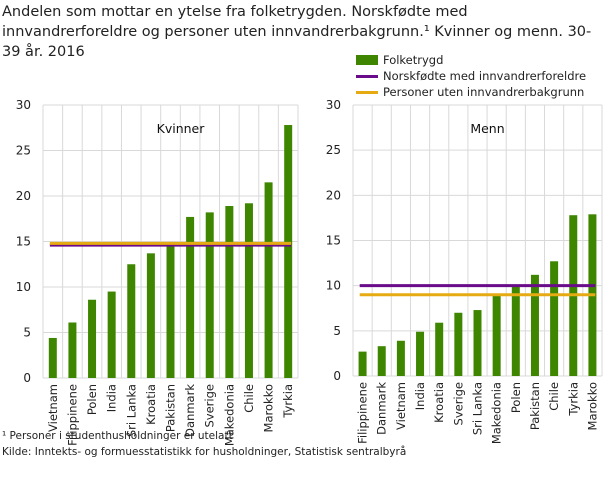  What do you see at coordinates (485, 76) in the screenshot?
I see `legend-label: Norskfødte med innvandrerforeldre` at bounding box center [485, 76].